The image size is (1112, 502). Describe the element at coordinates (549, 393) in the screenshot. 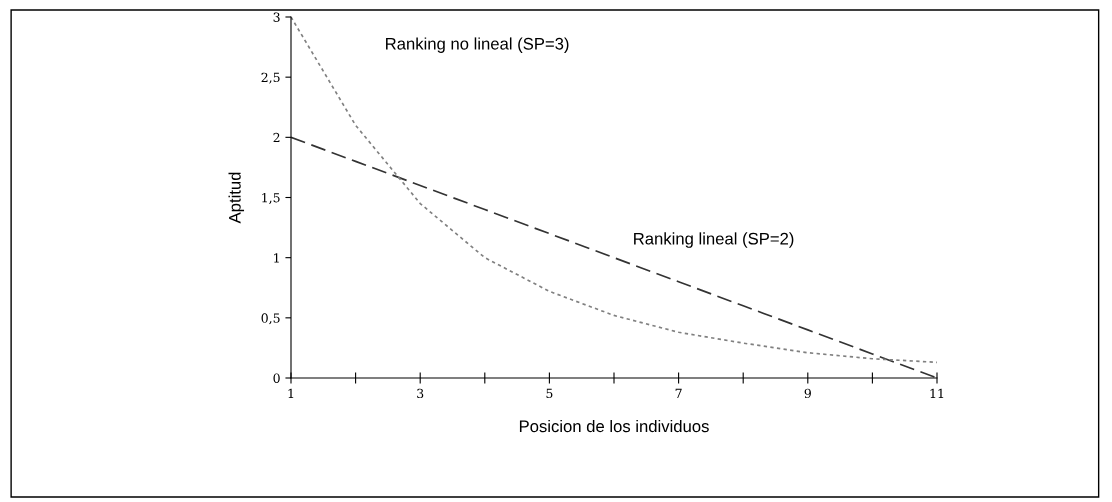

I see `x-tick-label: 5` at that location.